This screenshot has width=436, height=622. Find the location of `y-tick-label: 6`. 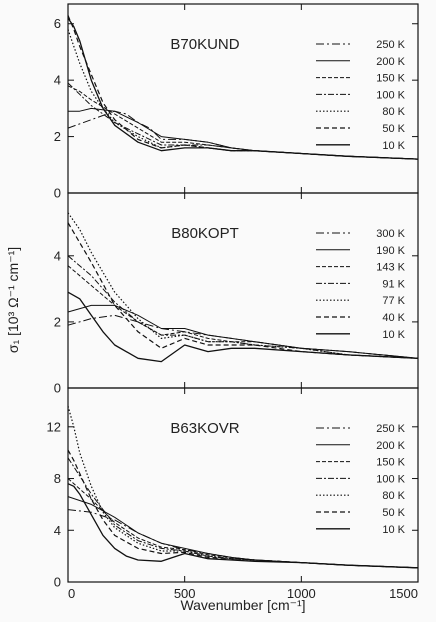

y-tick-label: 6 is located at coordinates (57, 23).